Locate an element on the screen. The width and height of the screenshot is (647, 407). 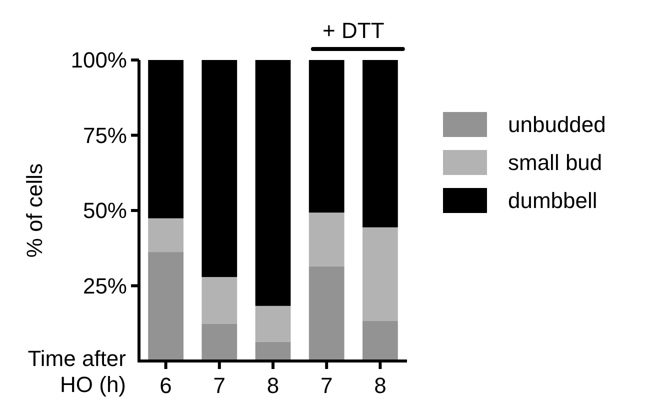
legend-label: small bud is located at coordinates (555, 163).